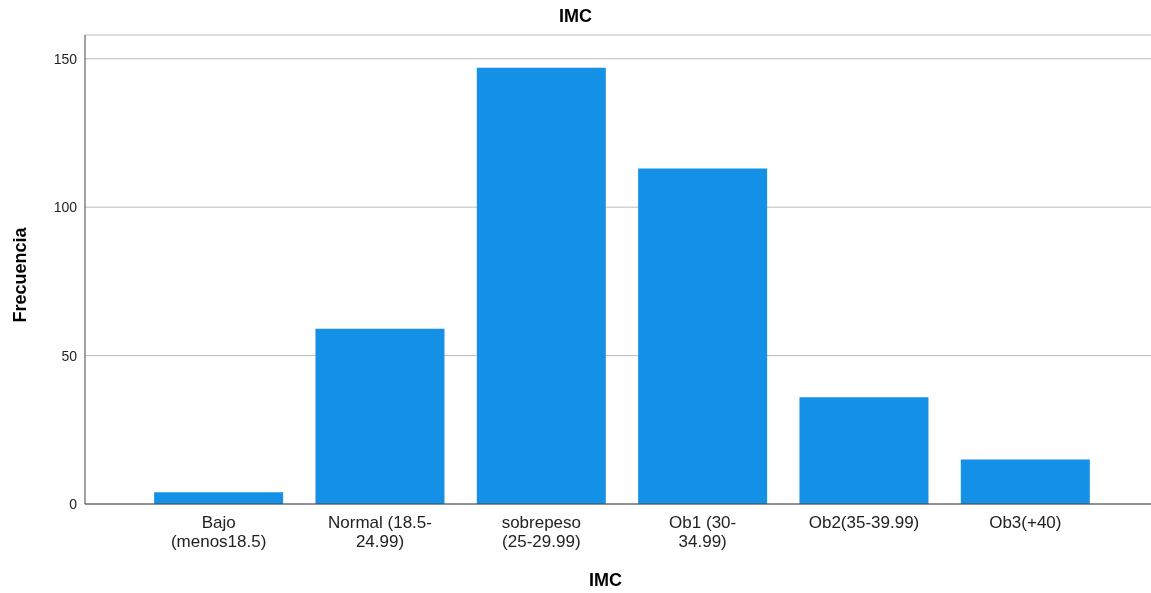 The width and height of the screenshot is (1151, 593). I want to click on x-tick-label: sobrepeso (25-29.99), so click(541, 532).